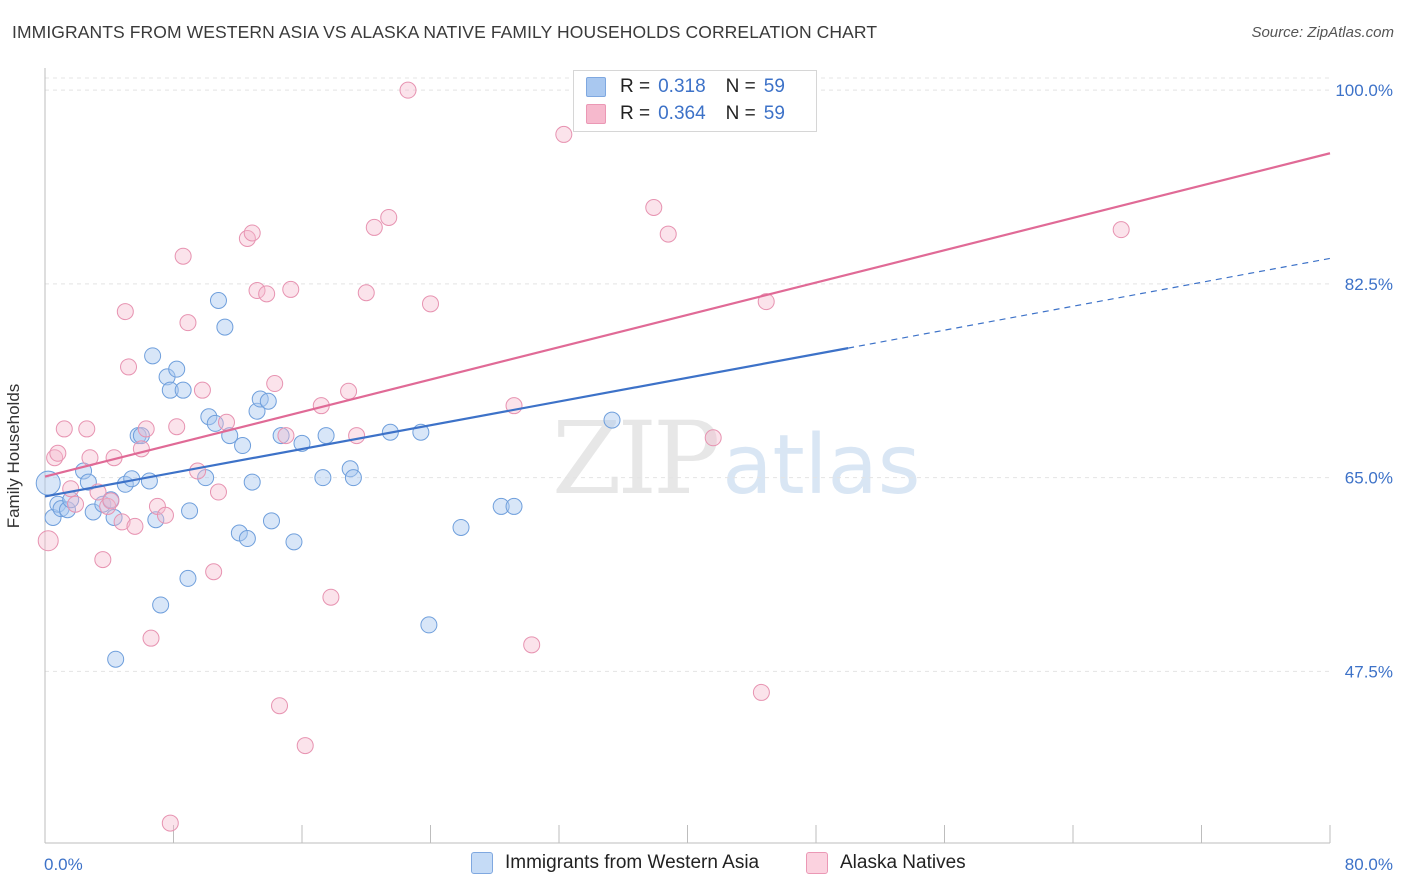 The width and height of the screenshot is (1406, 892). I want to click on watermark-atlas: atlas, so click(821, 465).